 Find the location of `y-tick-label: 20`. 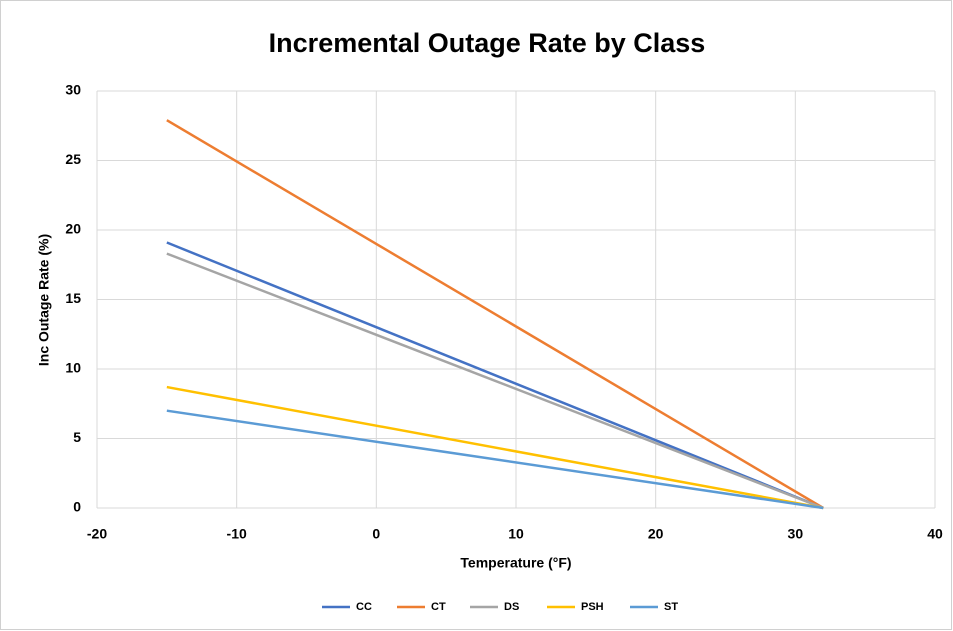

y-tick-label: 20 is located at coordinates (73, 229).